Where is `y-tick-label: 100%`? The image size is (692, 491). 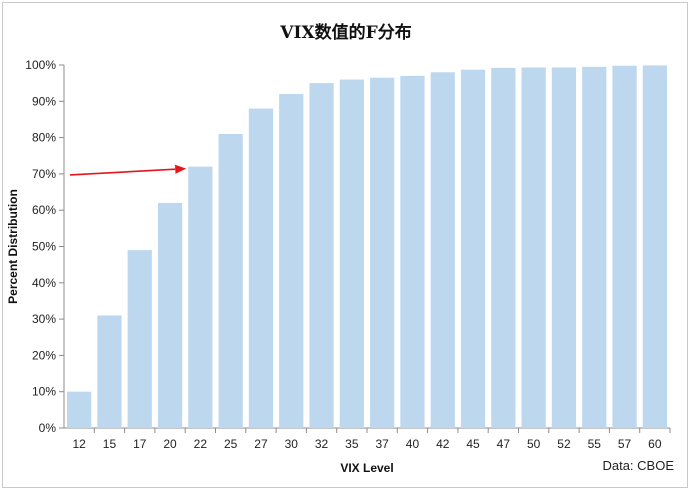
y-tick-label: 100% is located at coordinates (40, 65).